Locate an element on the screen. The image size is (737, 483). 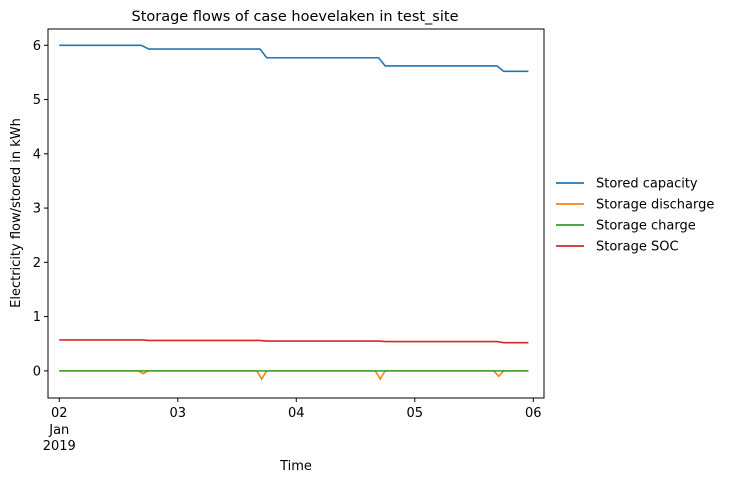
y-tick-label: 1 is located at coordinates (37, 317).